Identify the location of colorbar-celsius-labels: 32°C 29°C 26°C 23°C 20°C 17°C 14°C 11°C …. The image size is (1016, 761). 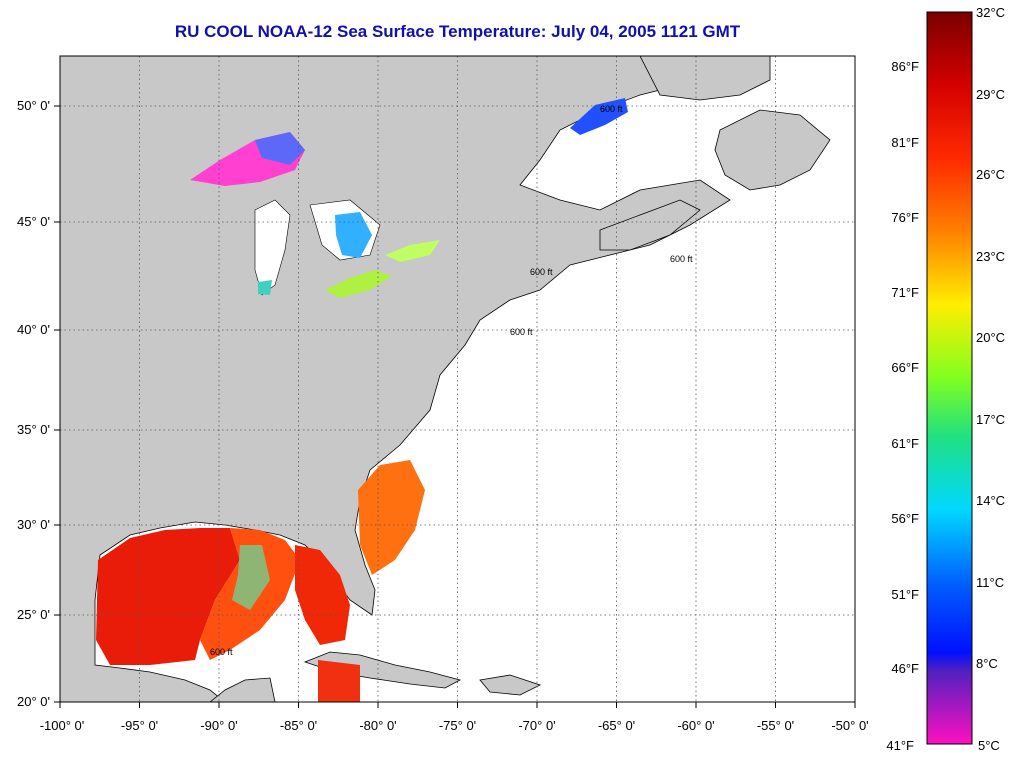
(990, 379).